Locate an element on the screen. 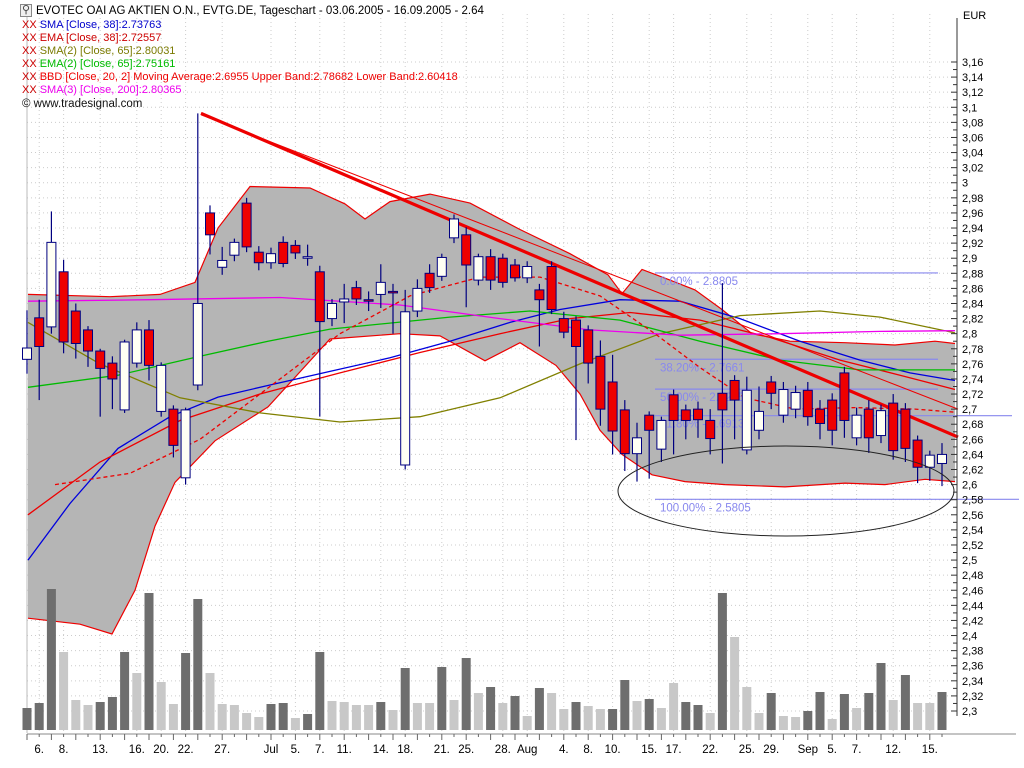 The image size is (1024, 768). y-axis-label: 2,3 is located at coordinates (969, 712).